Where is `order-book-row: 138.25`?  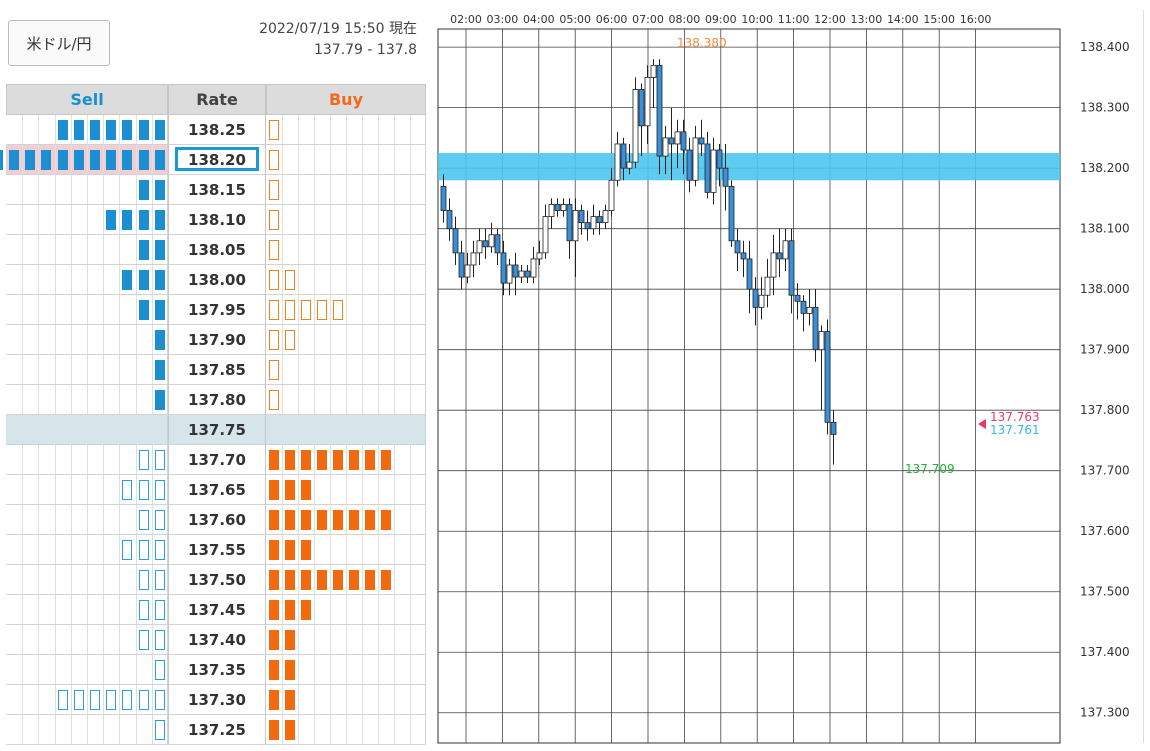 order-book-row: 138.25 is located at coordinates (216, 130).